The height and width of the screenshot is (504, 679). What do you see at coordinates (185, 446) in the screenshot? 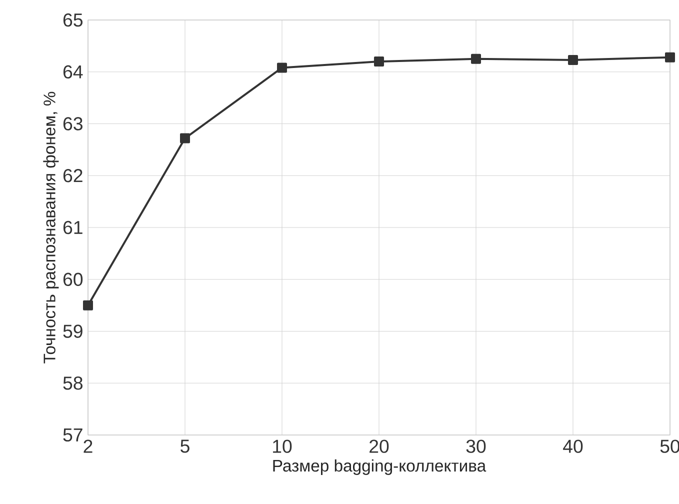
I see `x-tick-label: 5` at bounding box center [185, 446].